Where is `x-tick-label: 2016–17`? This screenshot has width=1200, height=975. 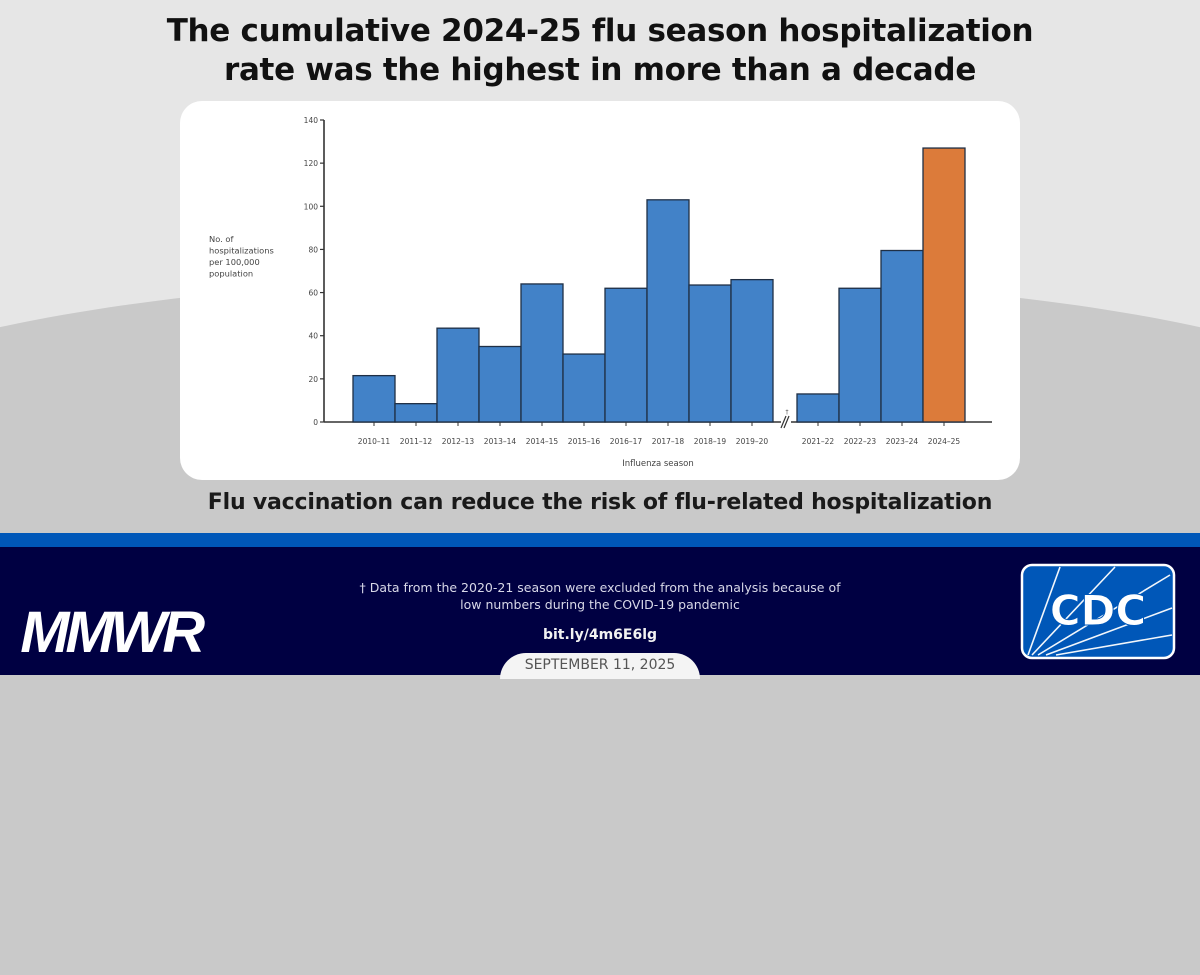 x-tick-label: 2016–17 is located at coordinates (626, 441).